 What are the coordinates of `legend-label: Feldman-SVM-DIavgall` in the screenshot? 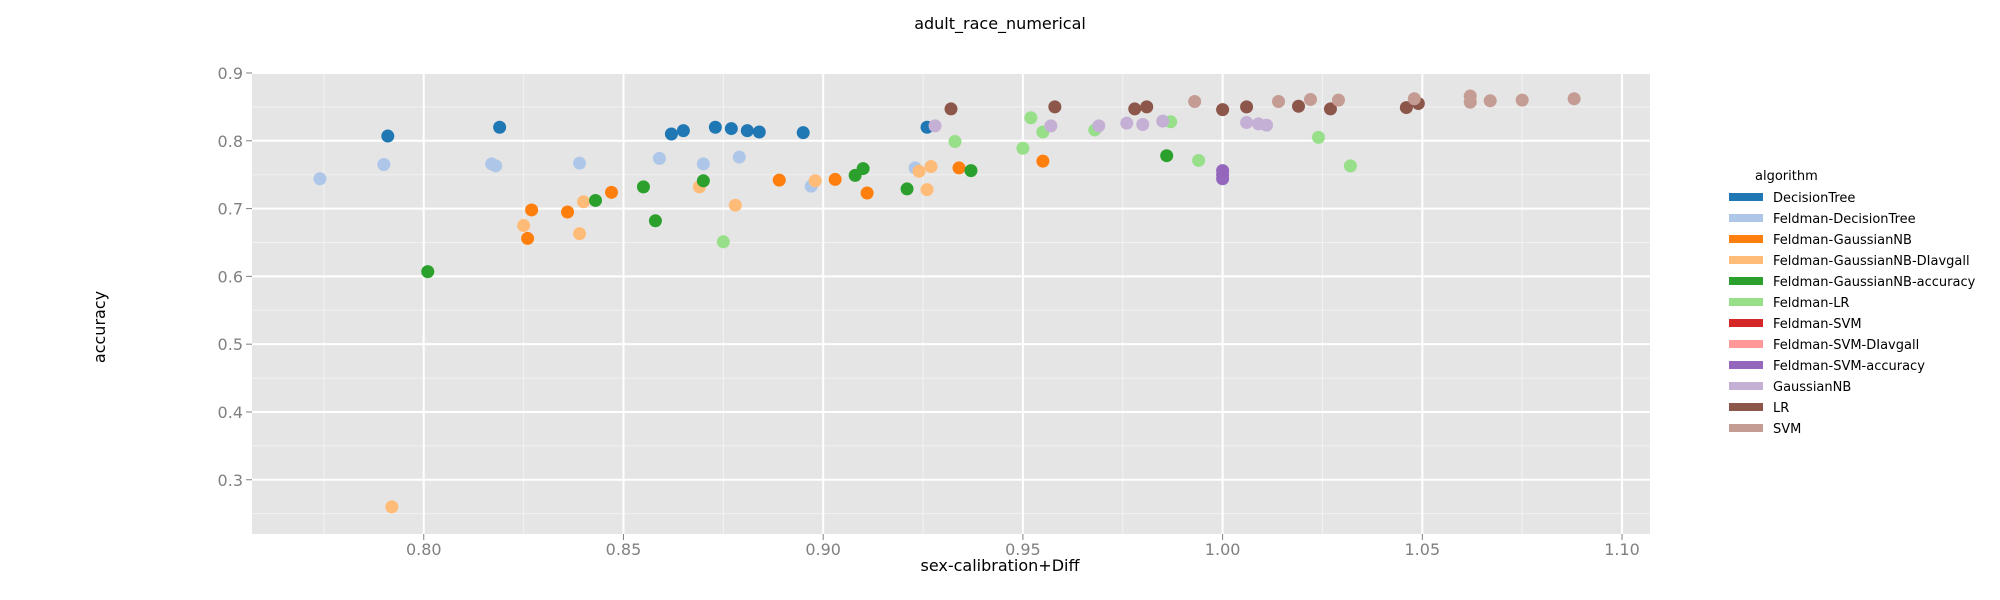 It's located at (1846, 345).